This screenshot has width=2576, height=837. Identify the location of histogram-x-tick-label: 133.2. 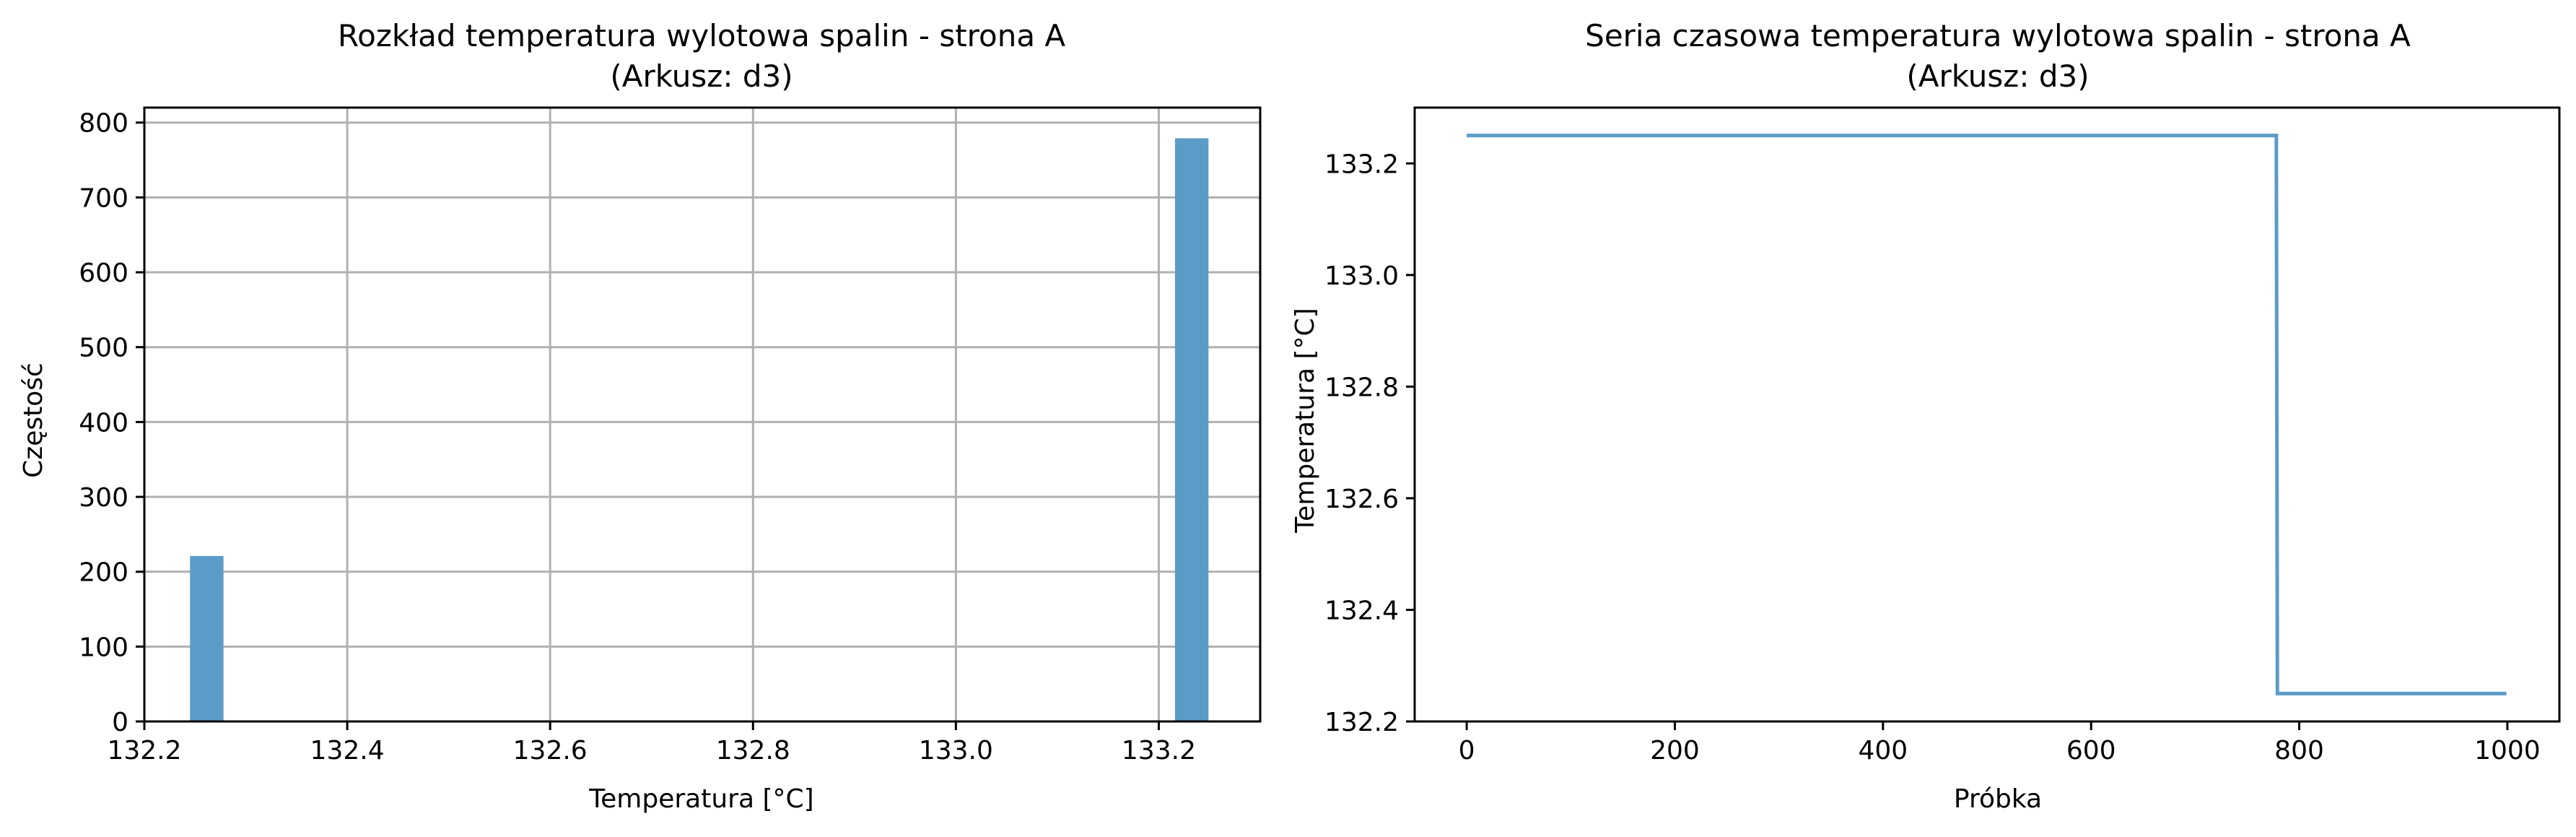
(1159, 751).